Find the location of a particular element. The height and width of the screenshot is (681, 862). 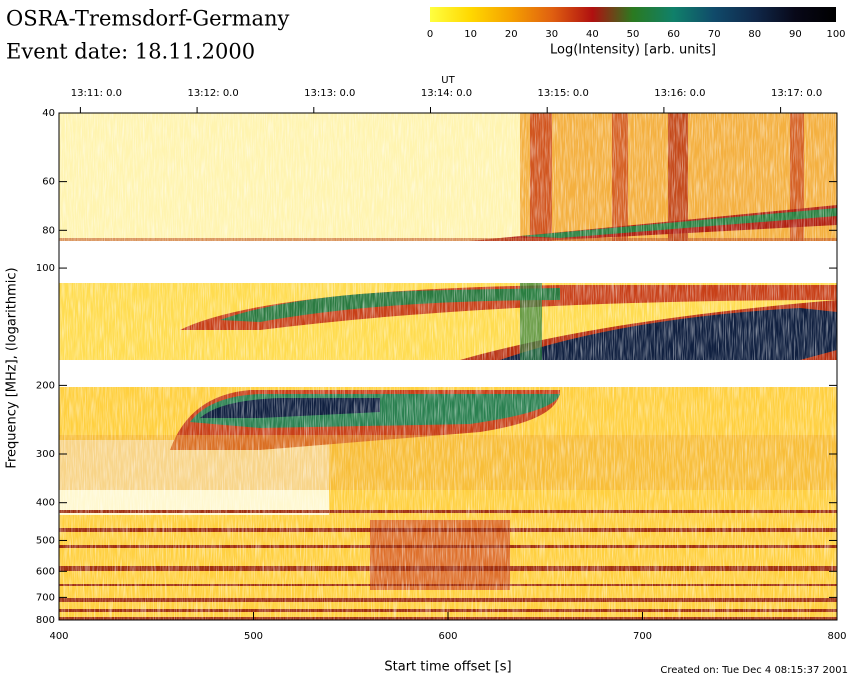

y-tick-label: 600 is located at coordinates (45, 571).